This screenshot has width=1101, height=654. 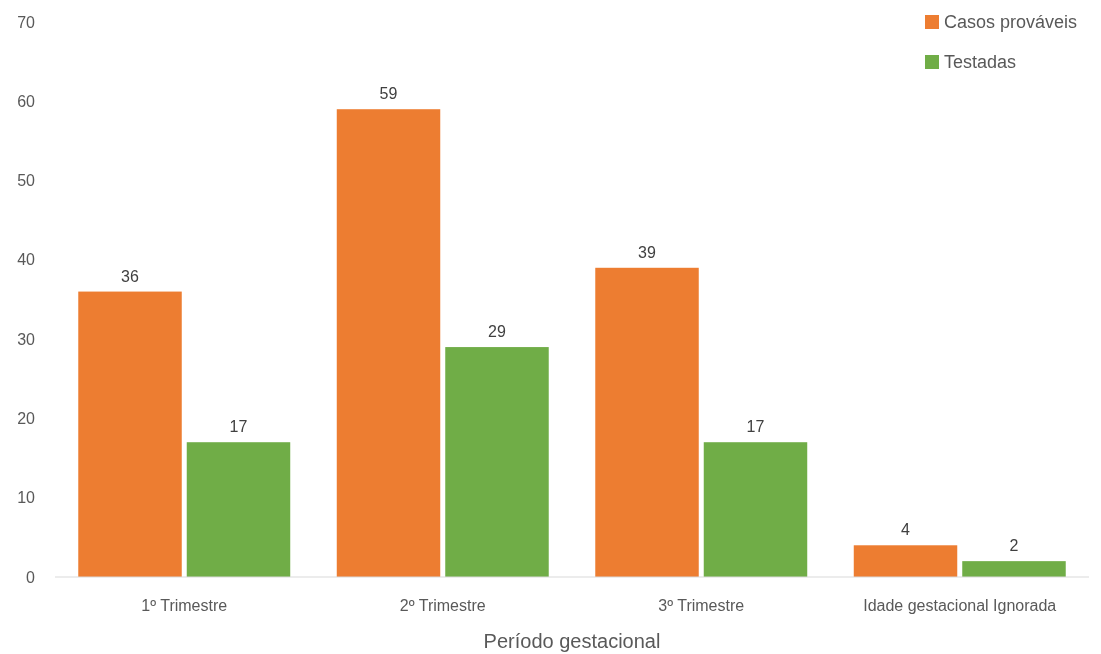 I want to click on y-tick-label: 20, so click(x=26, y=419).